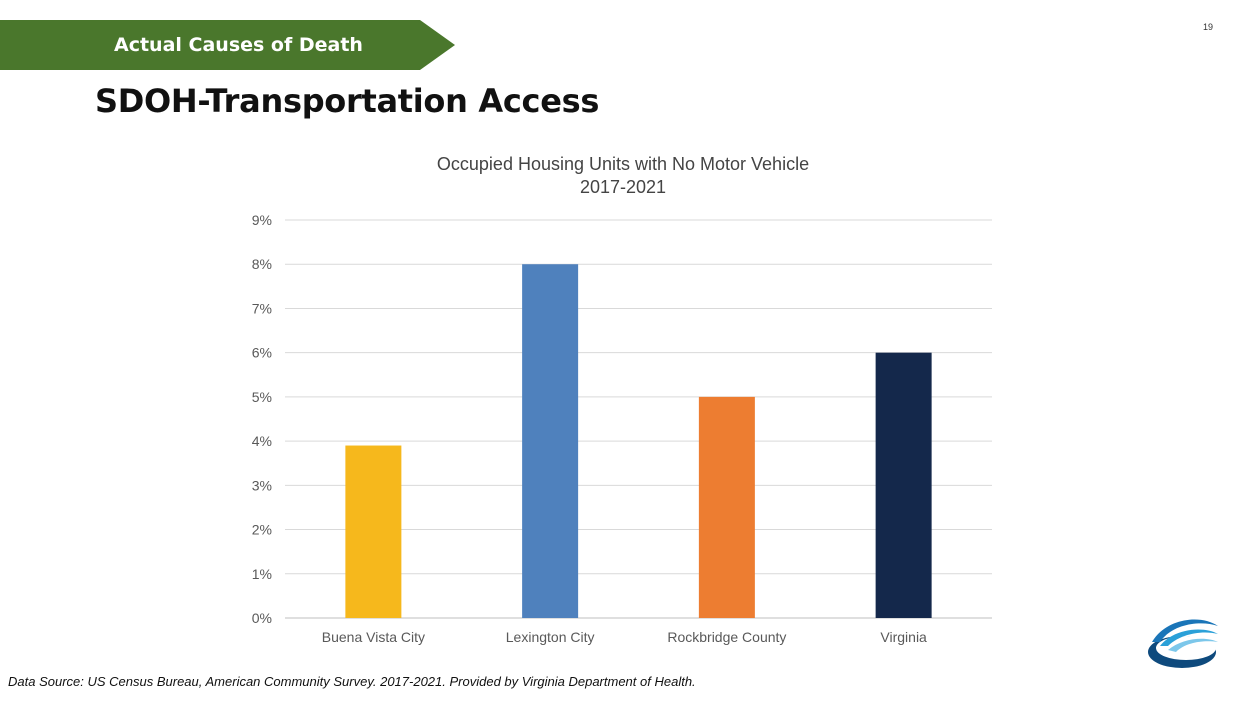 The image size is (1247, 701). I want to click on x-tick-label: Rockbridge County, so click(726, 637).